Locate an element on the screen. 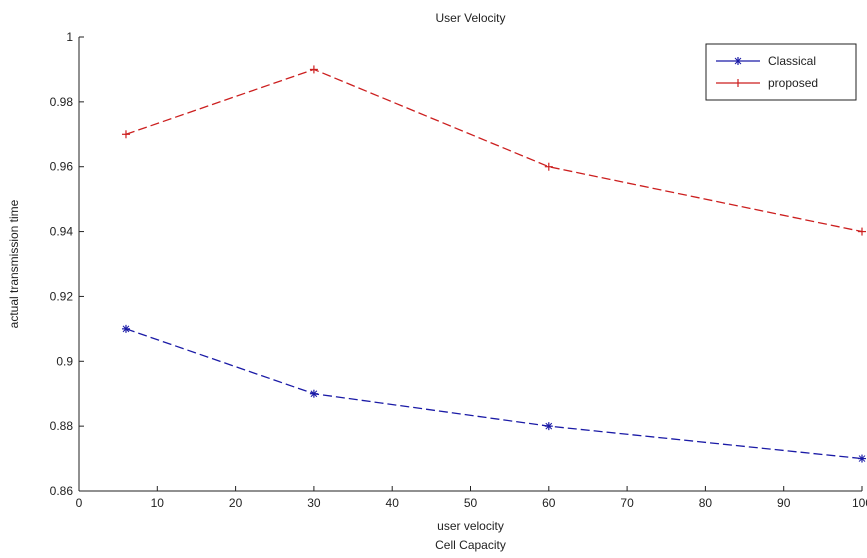 The width and height of the screenshot is (867, 558). x-tick-label: 100 is located at coordinates (859, 503).